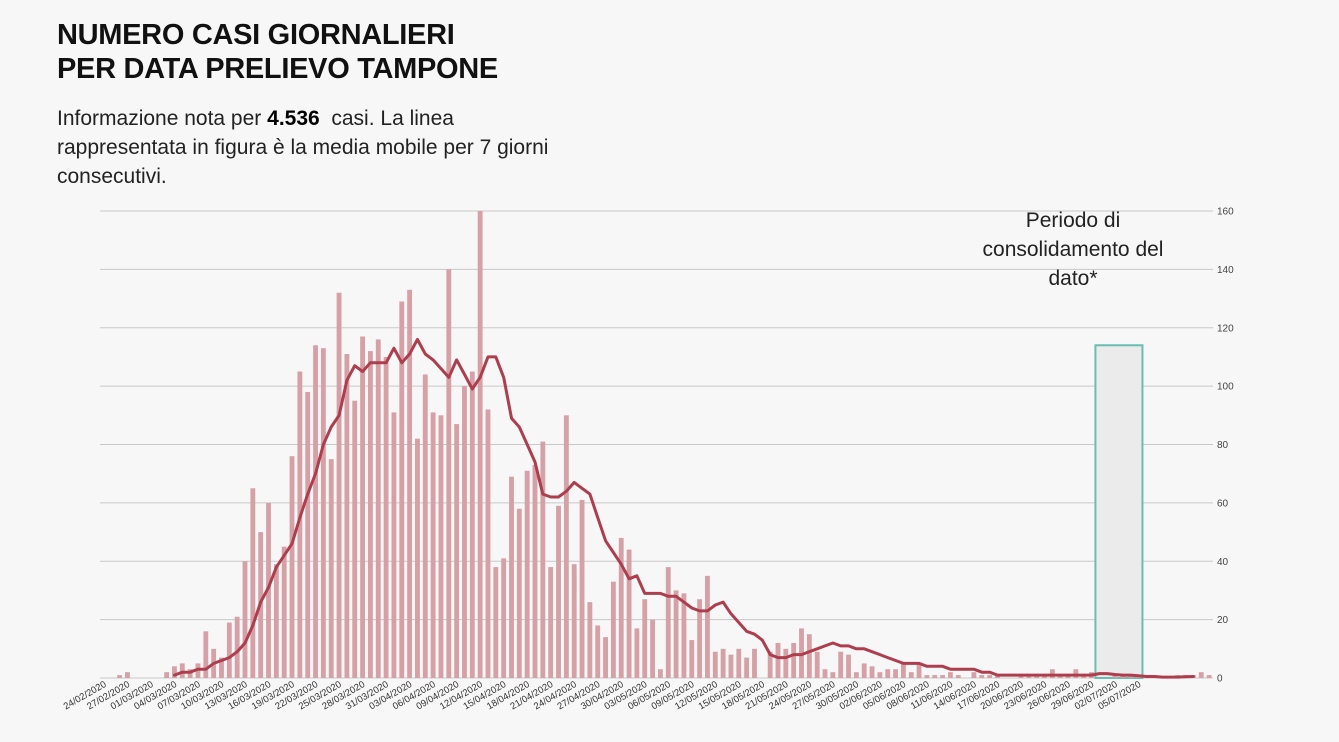  Describe the element at coordinates (1225, 387) in the screenshot. I see `y-tick-label: 100` at that location.